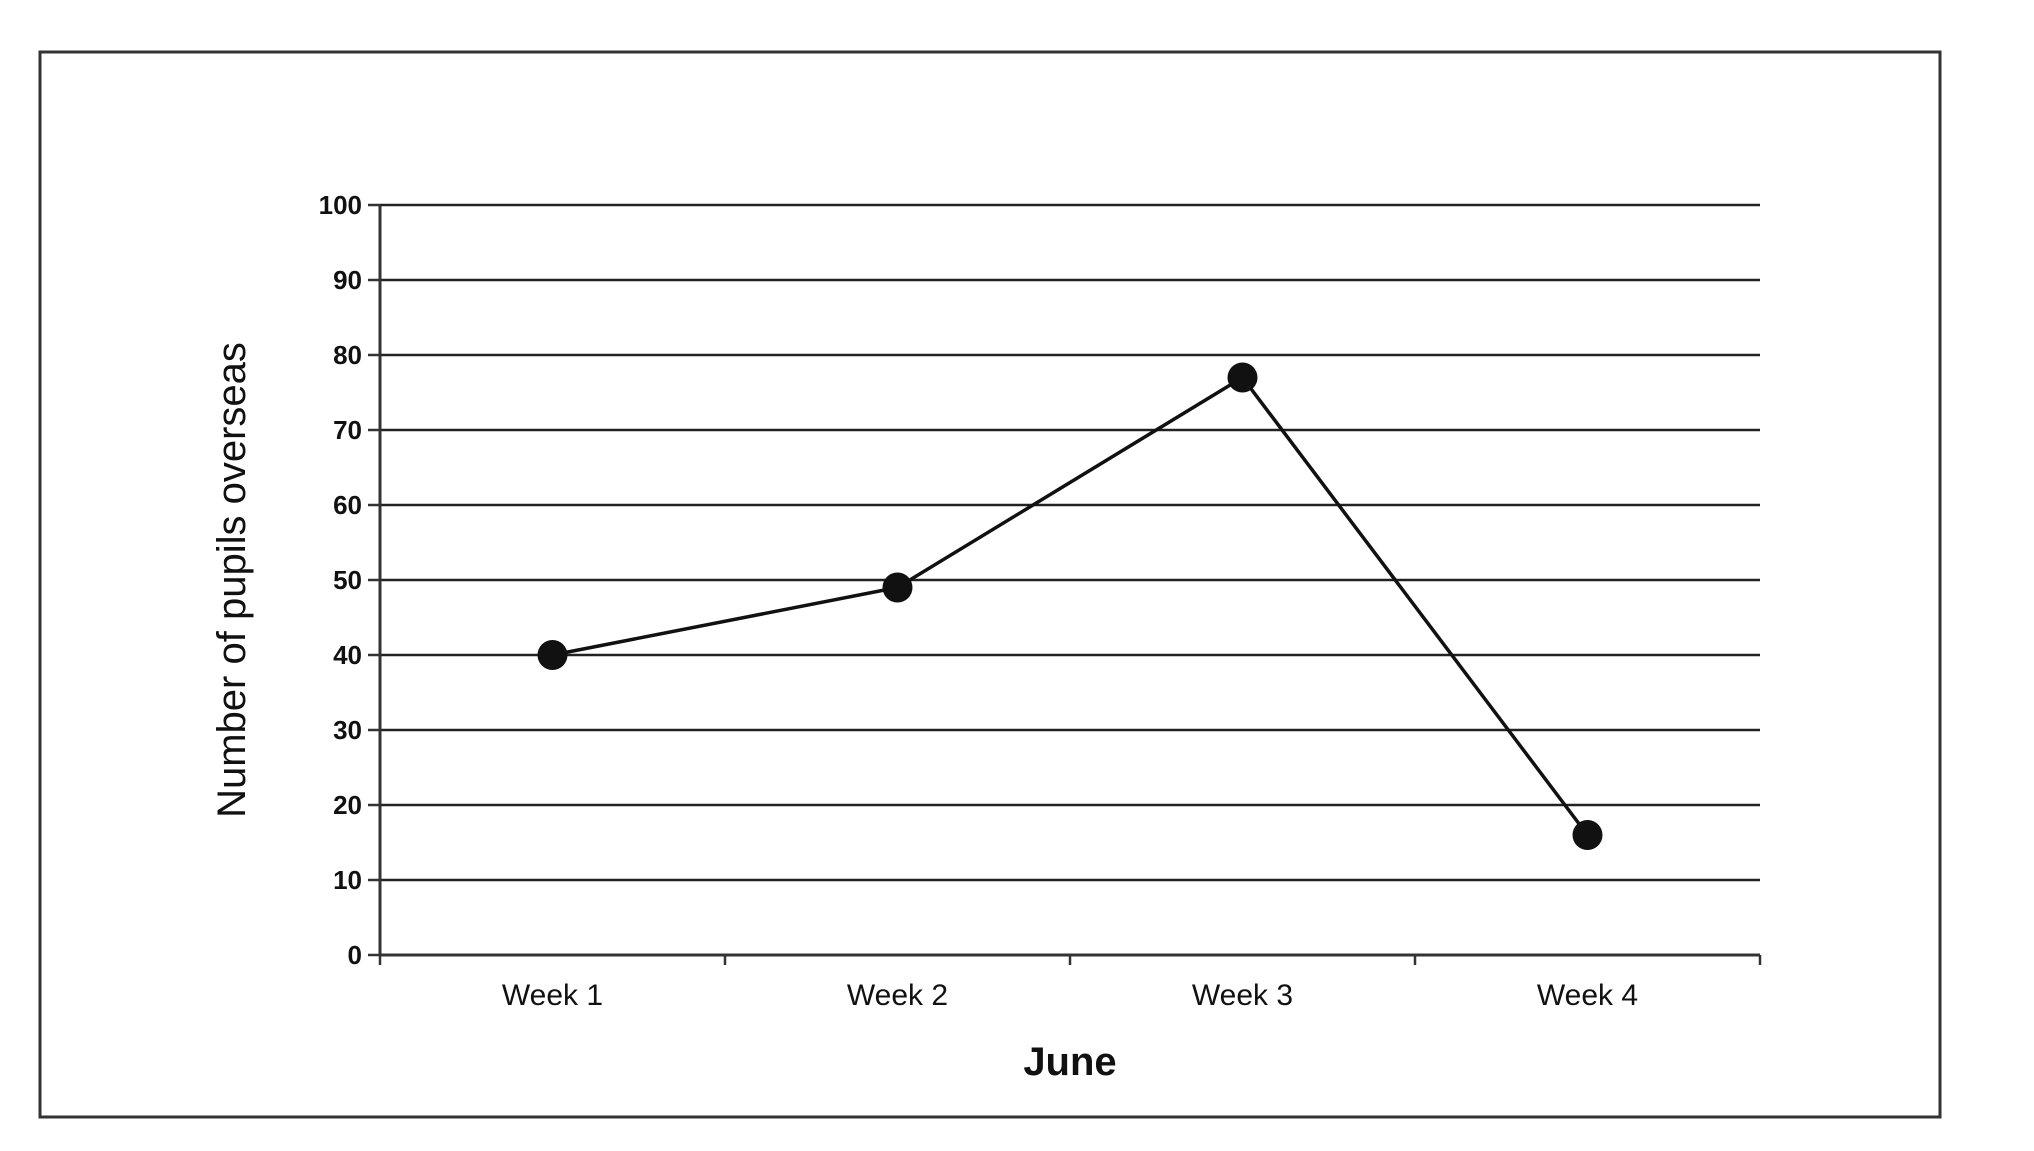 The height and width of the screenshot is (1151, 2034). Describe the element at coordinates (347, 430) in the screenshot. I see `y-tick-label: 70` at that location.